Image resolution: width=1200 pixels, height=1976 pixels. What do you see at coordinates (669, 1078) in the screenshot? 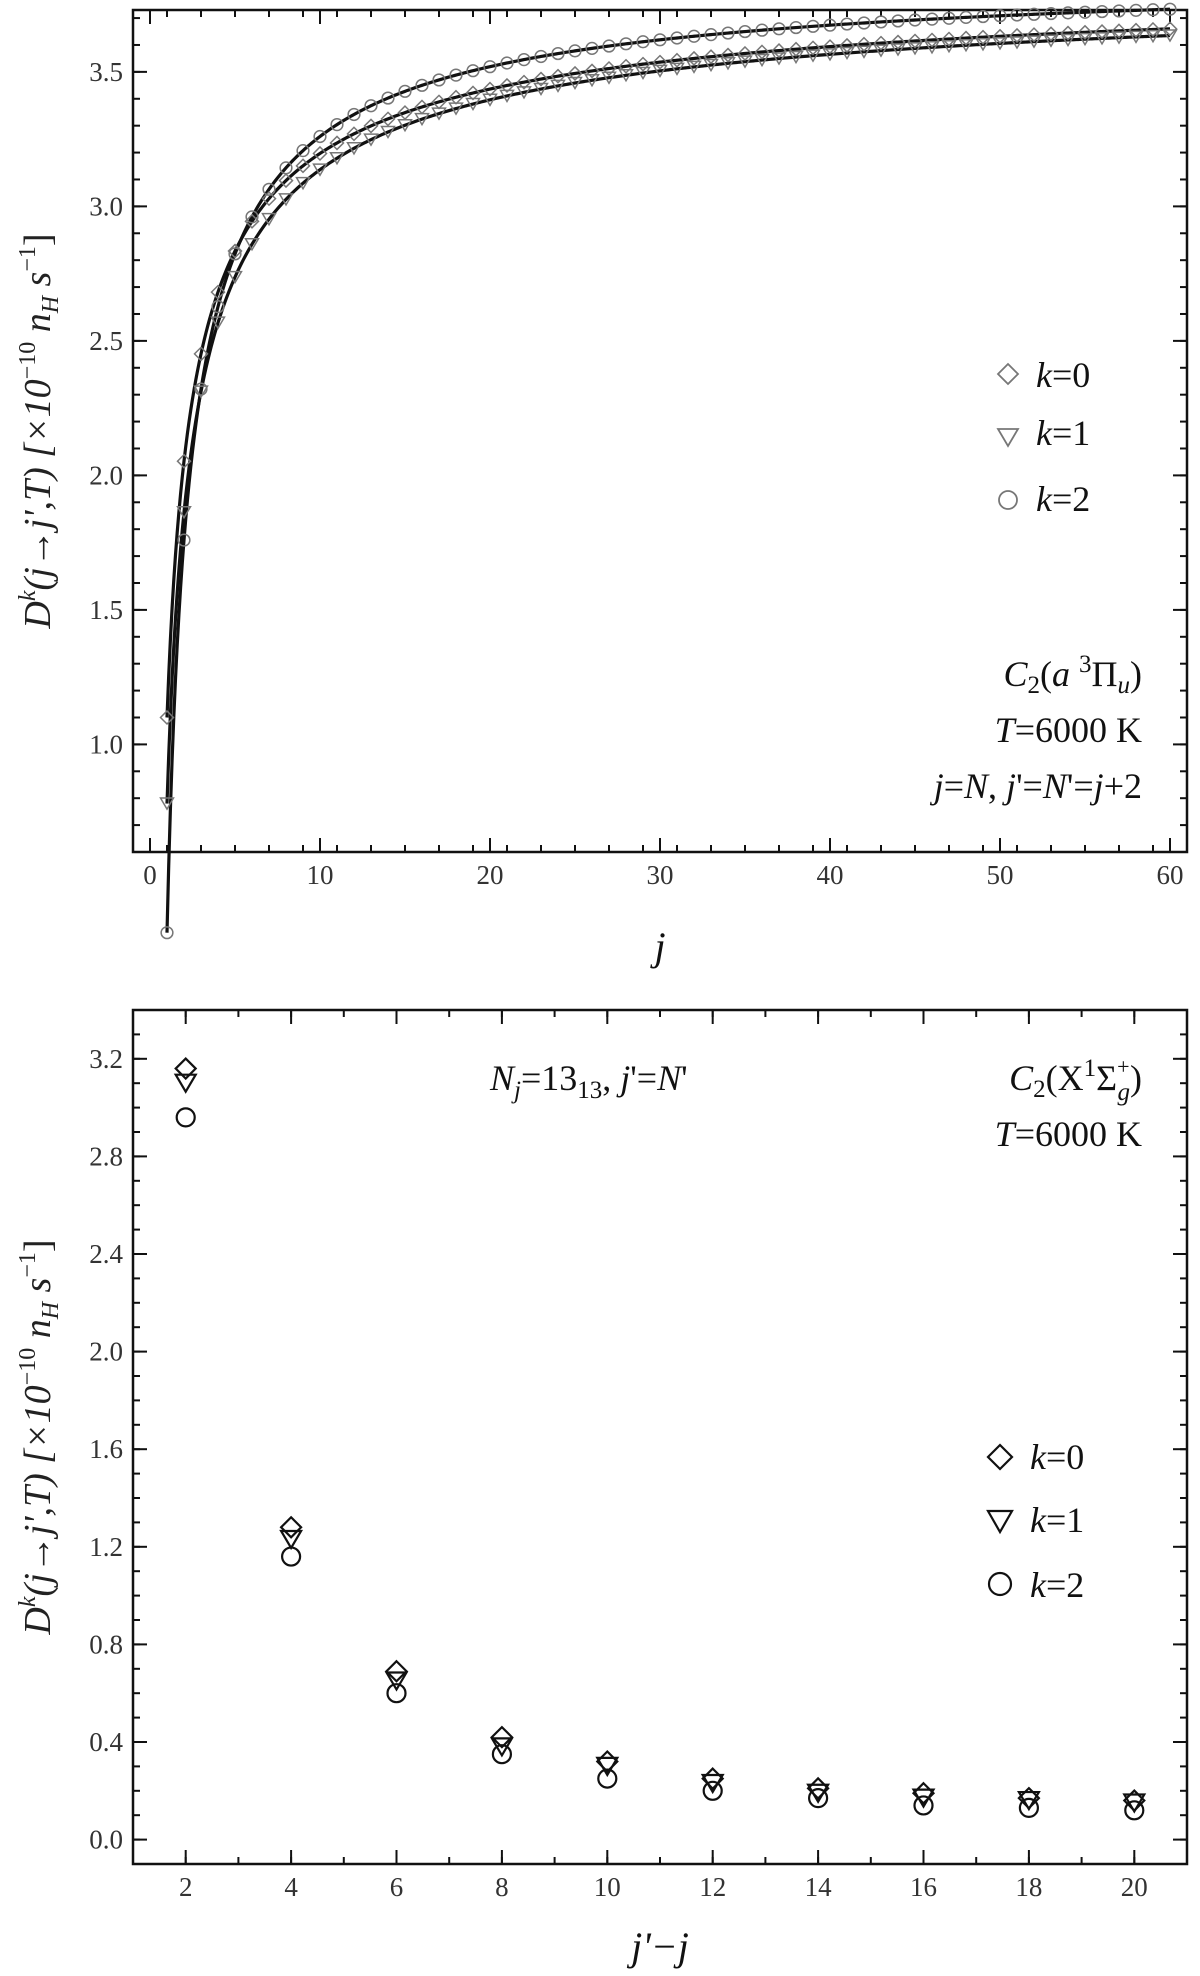
I see `bot-annot-n2: N` at bounding box center [669, 1078].